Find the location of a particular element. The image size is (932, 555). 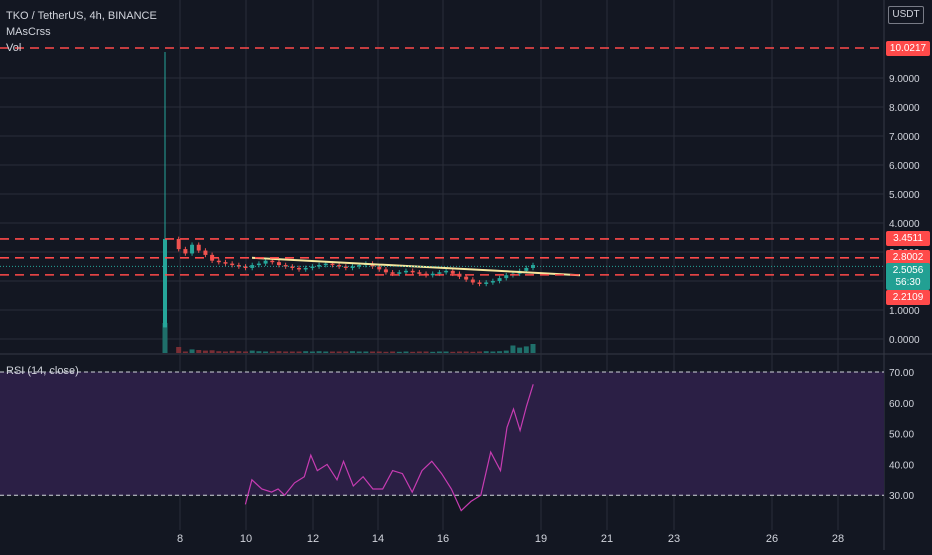

rsi-tick-label: 70.00 is located at coordinates (901, 373).